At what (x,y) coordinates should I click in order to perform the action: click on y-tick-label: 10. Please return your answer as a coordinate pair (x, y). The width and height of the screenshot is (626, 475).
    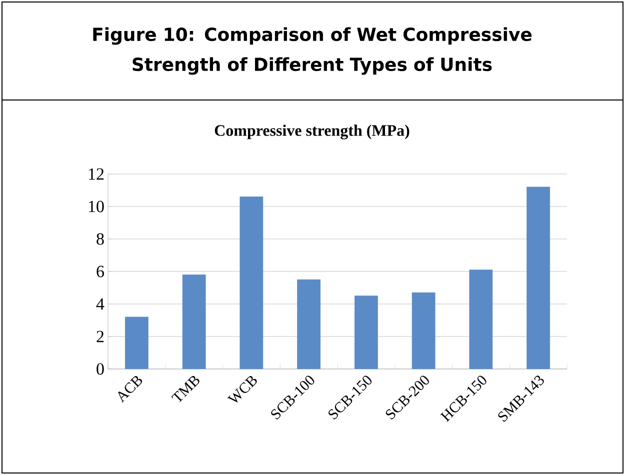
    Looking at the image, I should click on (96, 206).